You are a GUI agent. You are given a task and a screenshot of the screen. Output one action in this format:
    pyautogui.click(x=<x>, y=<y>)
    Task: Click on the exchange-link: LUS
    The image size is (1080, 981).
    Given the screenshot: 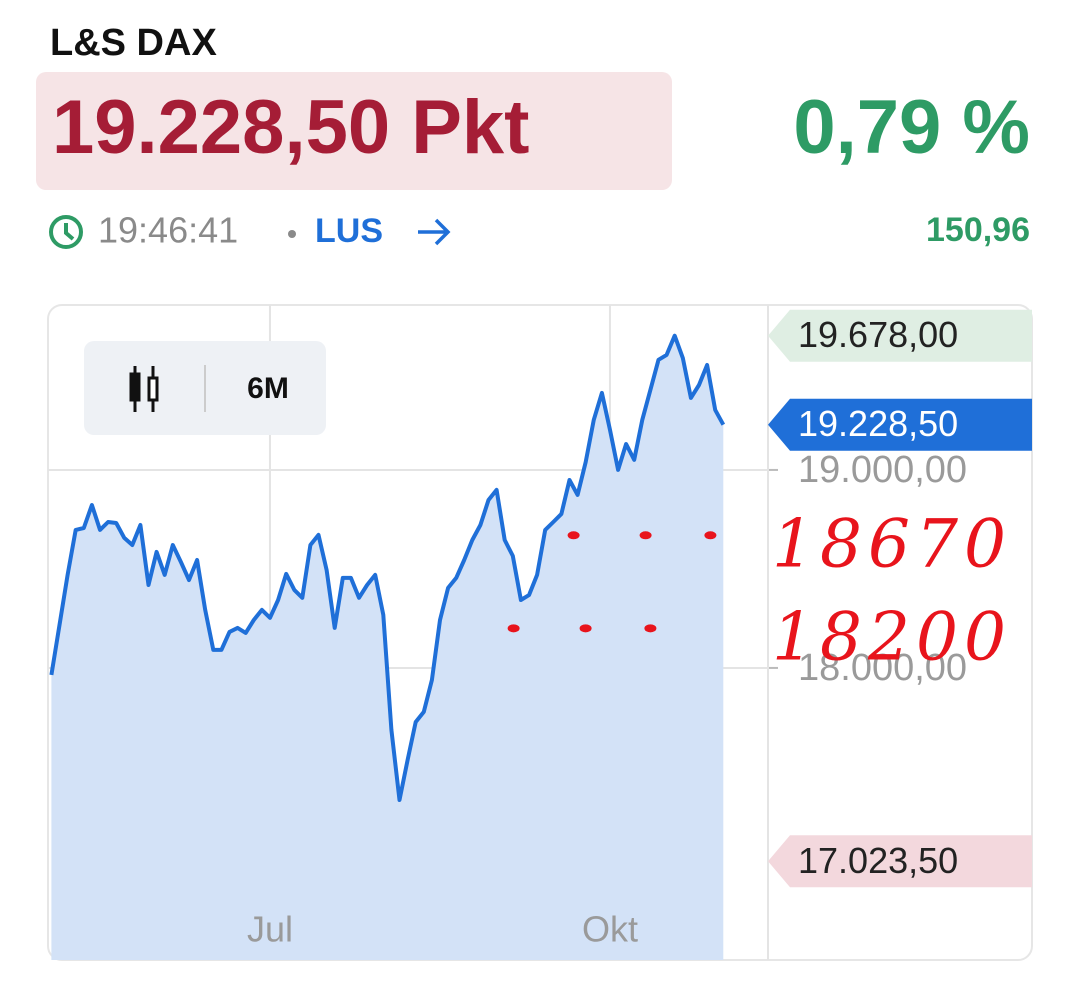 What is the action you would take?
    pyautogui.click(x=349, y=231)
    